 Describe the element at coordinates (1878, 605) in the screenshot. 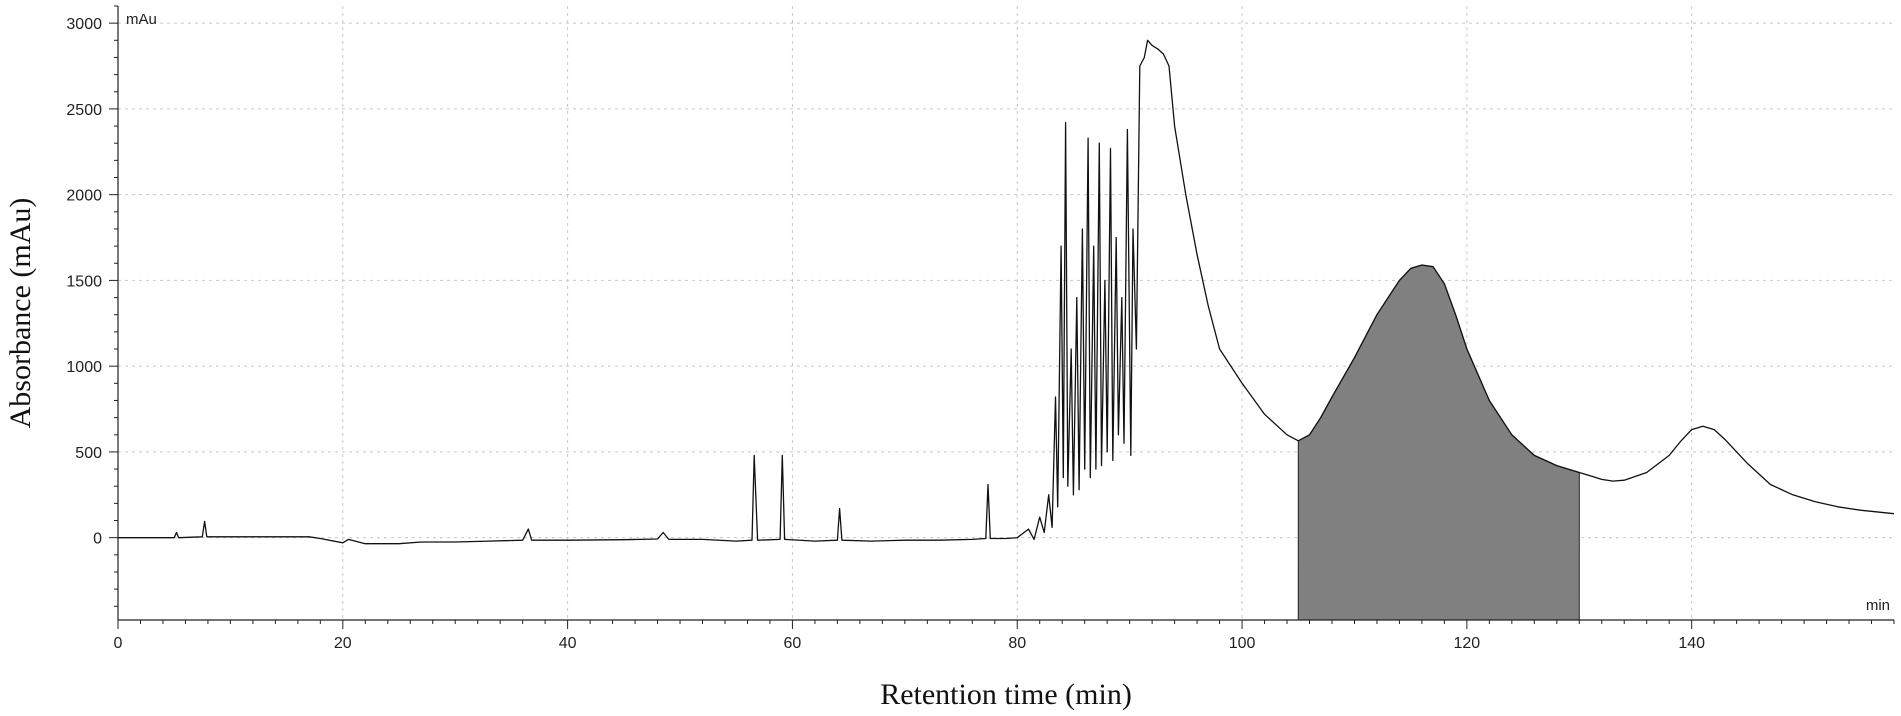

I see `x-unit-label: min` at that location.